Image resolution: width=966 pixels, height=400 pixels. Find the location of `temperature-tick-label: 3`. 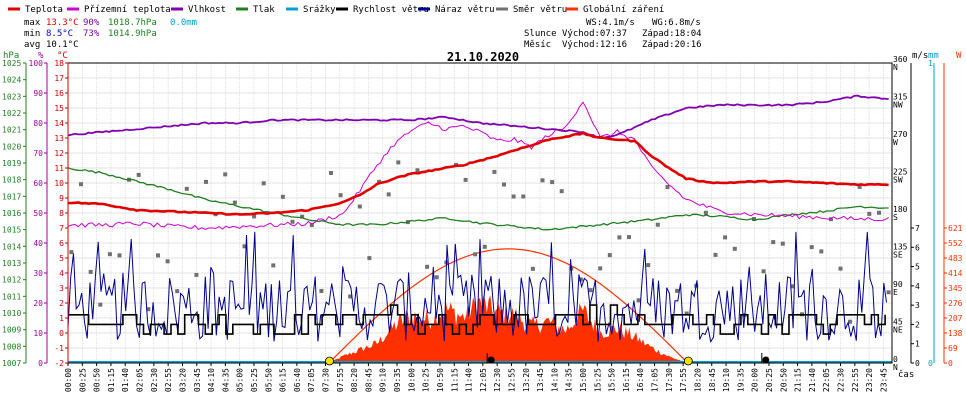

temperature-tick-label: 3 is located at coordinates (61, 288).